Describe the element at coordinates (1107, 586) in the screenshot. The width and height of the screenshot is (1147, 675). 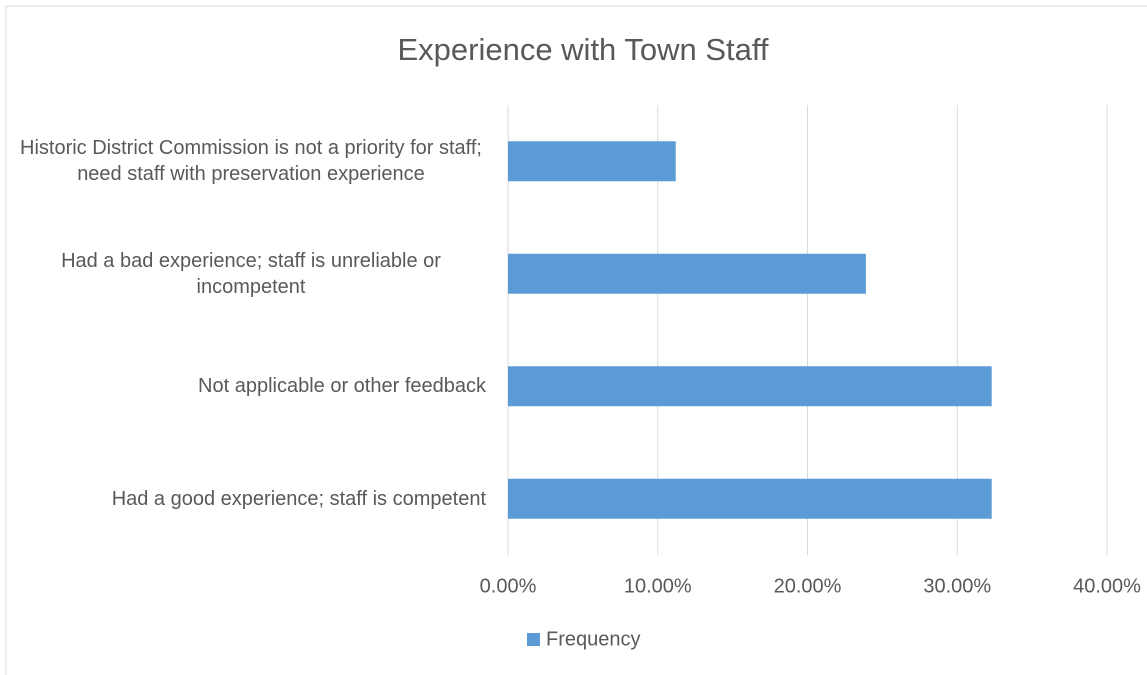
I see `x-tick-label: 40.00%` at that location.